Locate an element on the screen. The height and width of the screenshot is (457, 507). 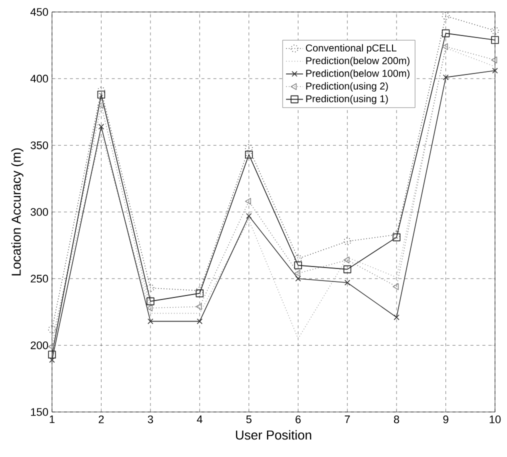
x-tick-label: 1 is located at coordinates (52, 420).